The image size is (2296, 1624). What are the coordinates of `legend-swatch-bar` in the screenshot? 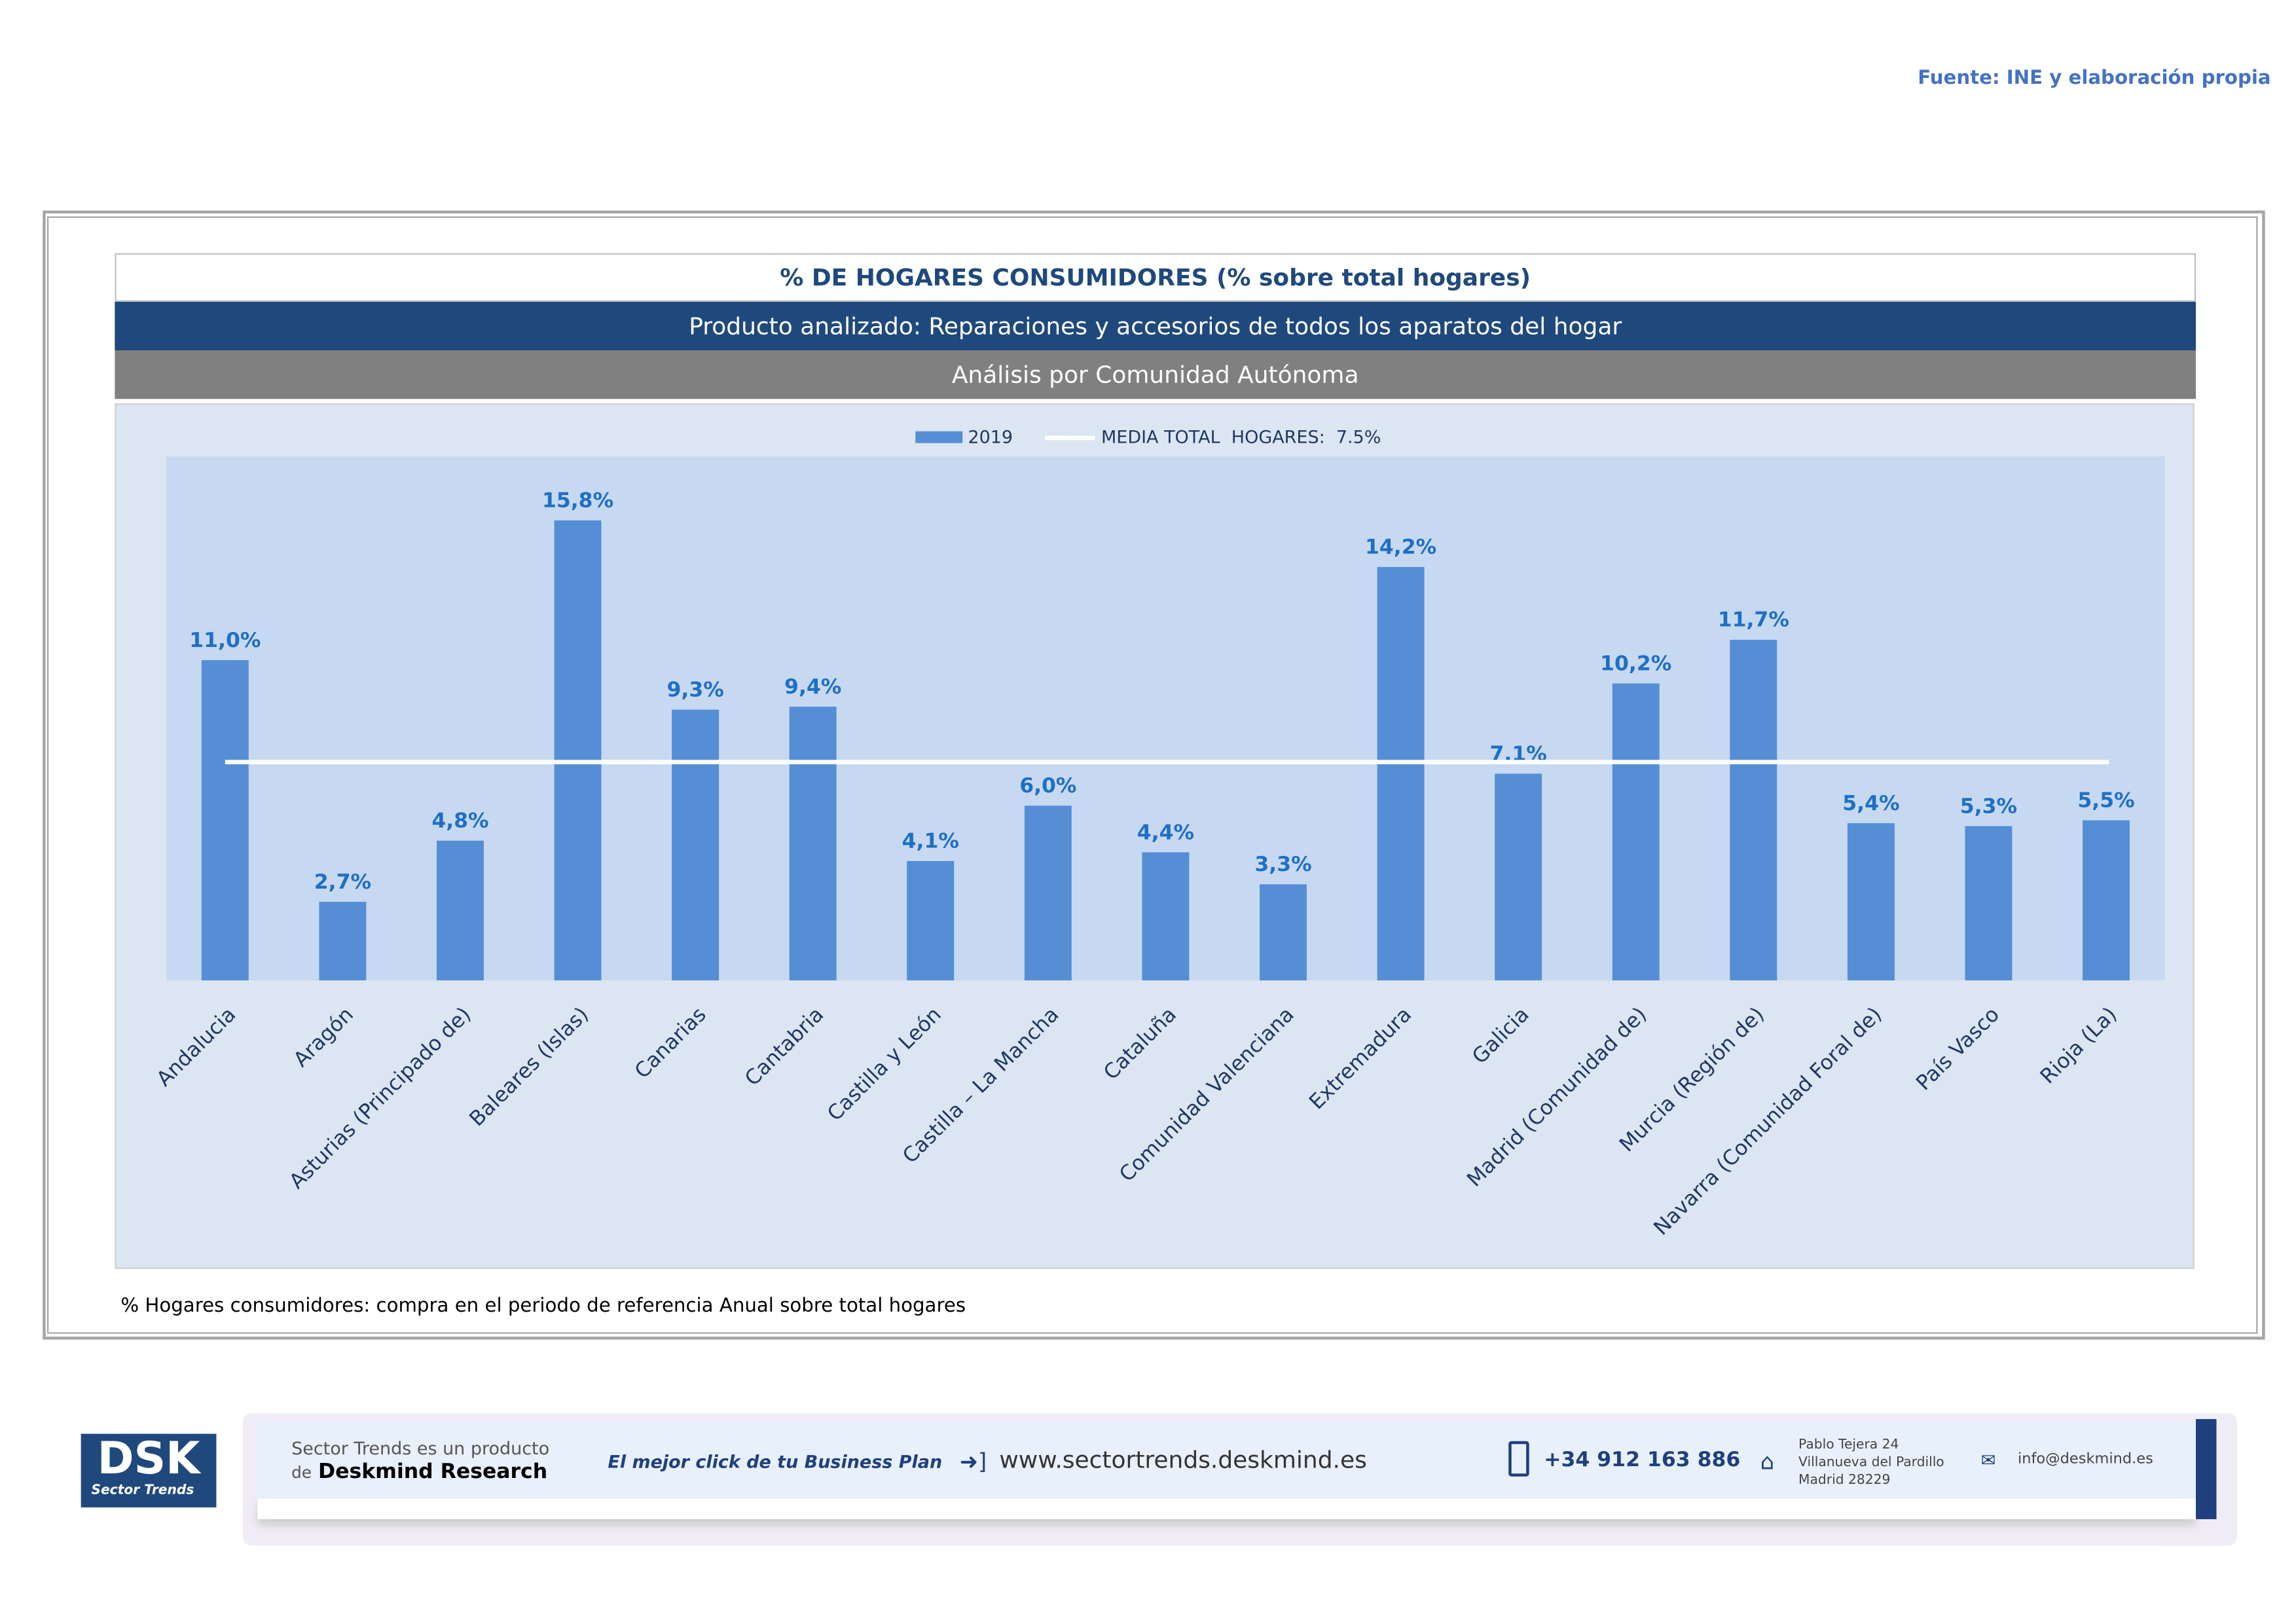 It's located at (938, 437).